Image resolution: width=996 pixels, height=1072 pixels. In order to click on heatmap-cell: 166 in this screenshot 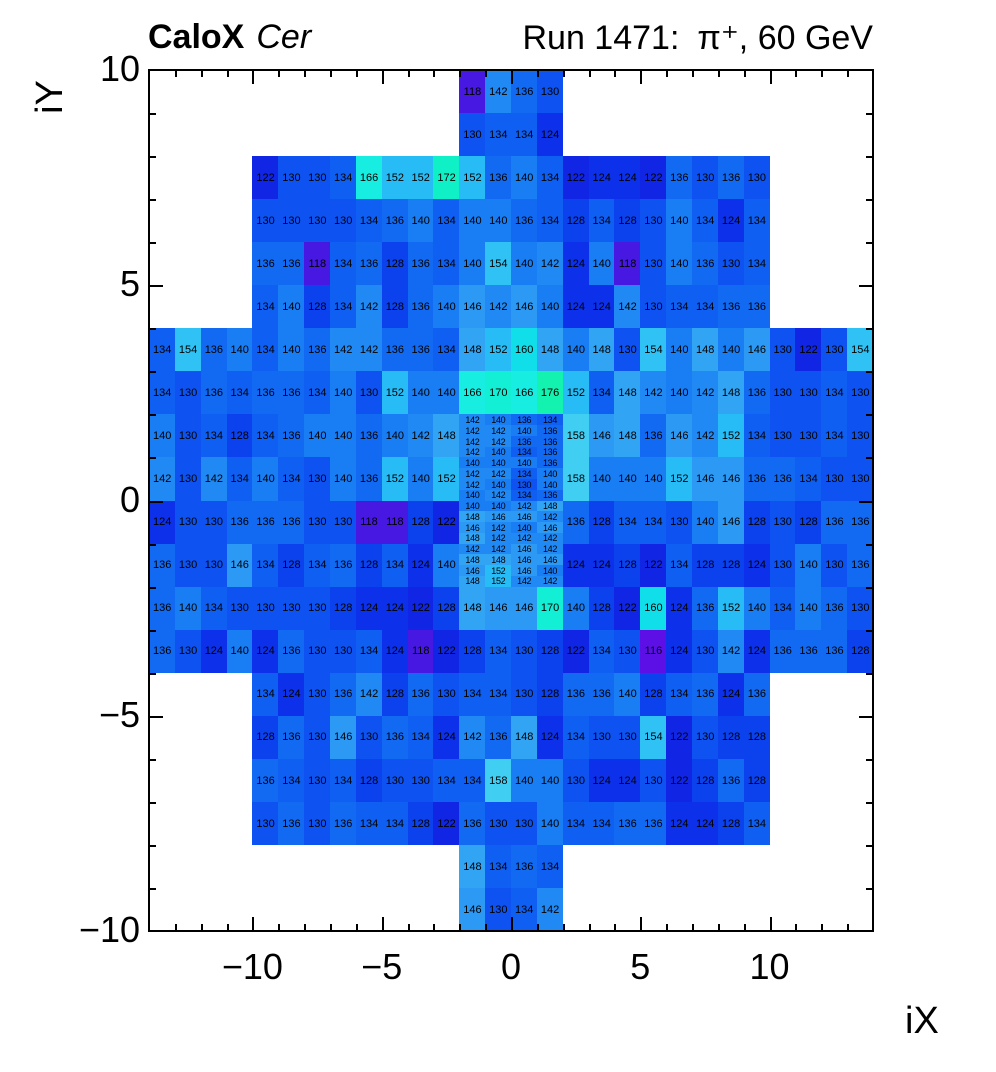, I will do `click(369, 178)`.